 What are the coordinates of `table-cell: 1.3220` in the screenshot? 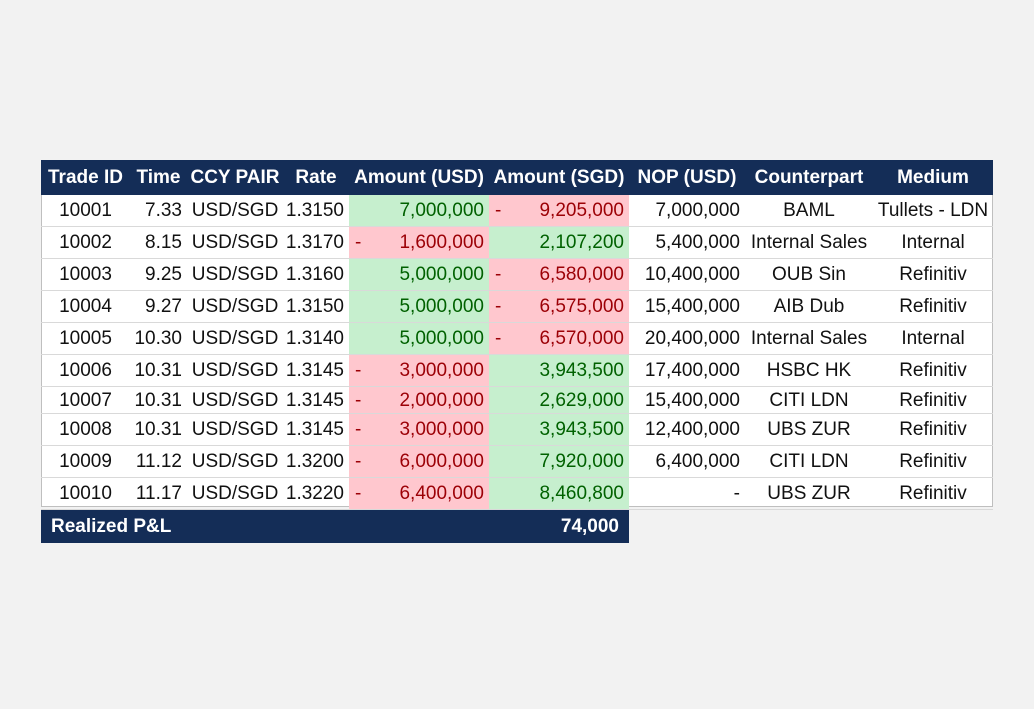 It's located at (316, 494).